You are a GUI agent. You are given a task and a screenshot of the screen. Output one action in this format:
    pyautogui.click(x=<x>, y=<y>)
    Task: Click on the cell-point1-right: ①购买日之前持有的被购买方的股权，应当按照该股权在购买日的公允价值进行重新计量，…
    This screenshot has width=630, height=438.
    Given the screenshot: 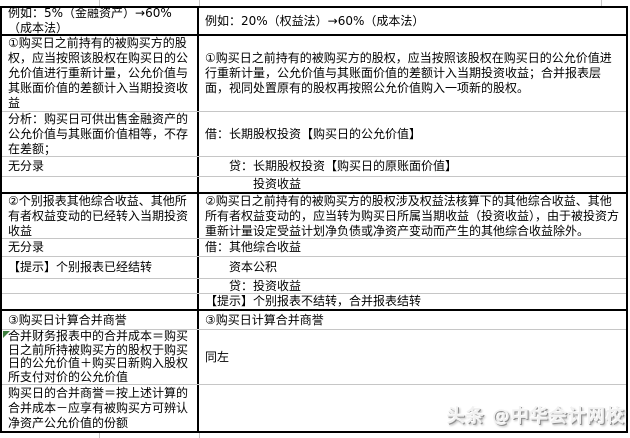 What is the action you would take?
    pyautogui.click(x=408, y=73)
    